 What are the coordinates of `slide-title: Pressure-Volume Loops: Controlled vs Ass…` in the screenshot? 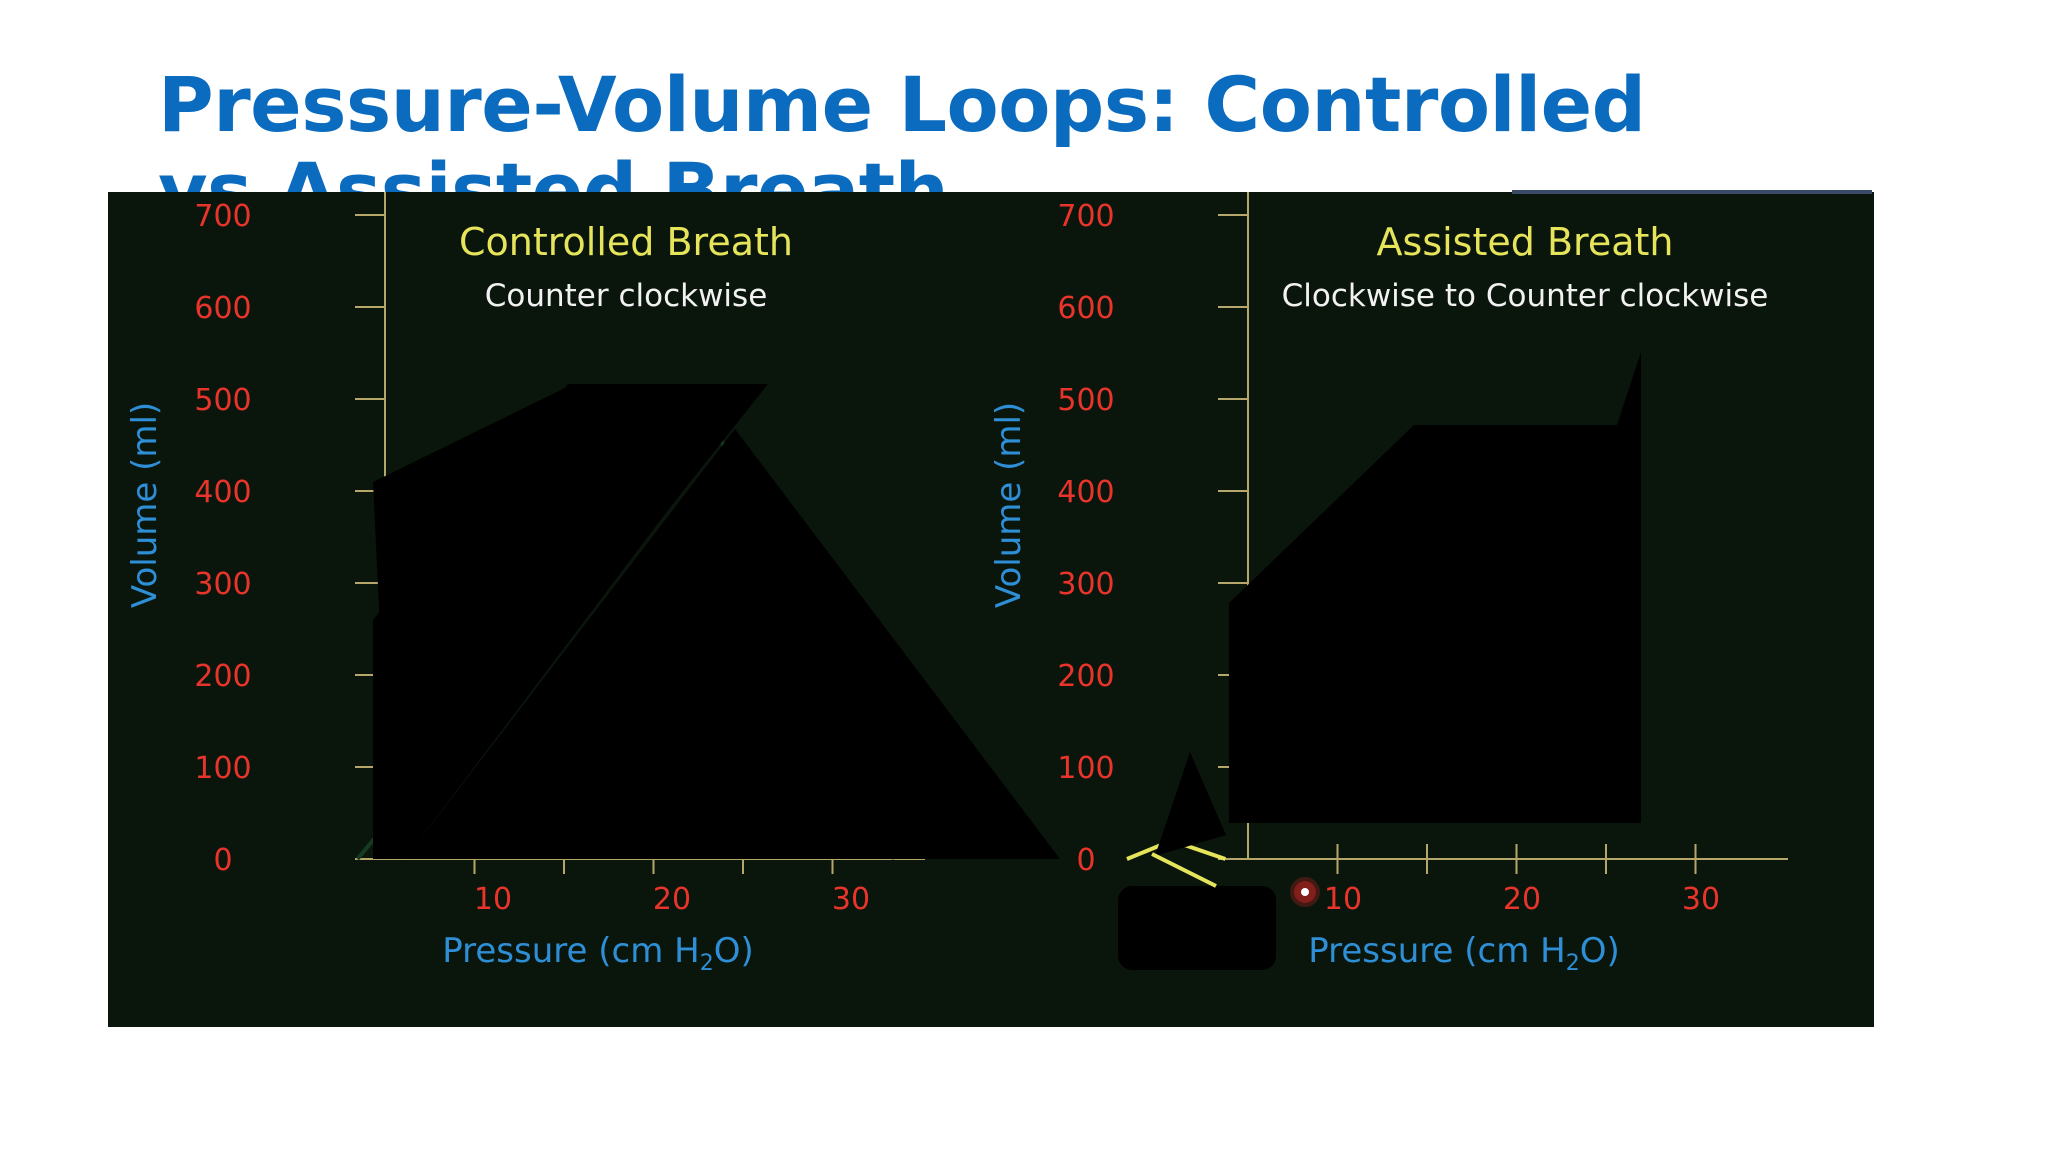 It's located at (902, 127).